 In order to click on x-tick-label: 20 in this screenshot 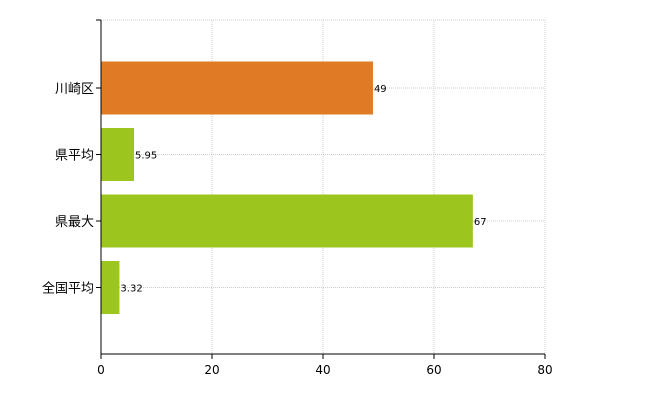, I will do `click(211, 370)`.